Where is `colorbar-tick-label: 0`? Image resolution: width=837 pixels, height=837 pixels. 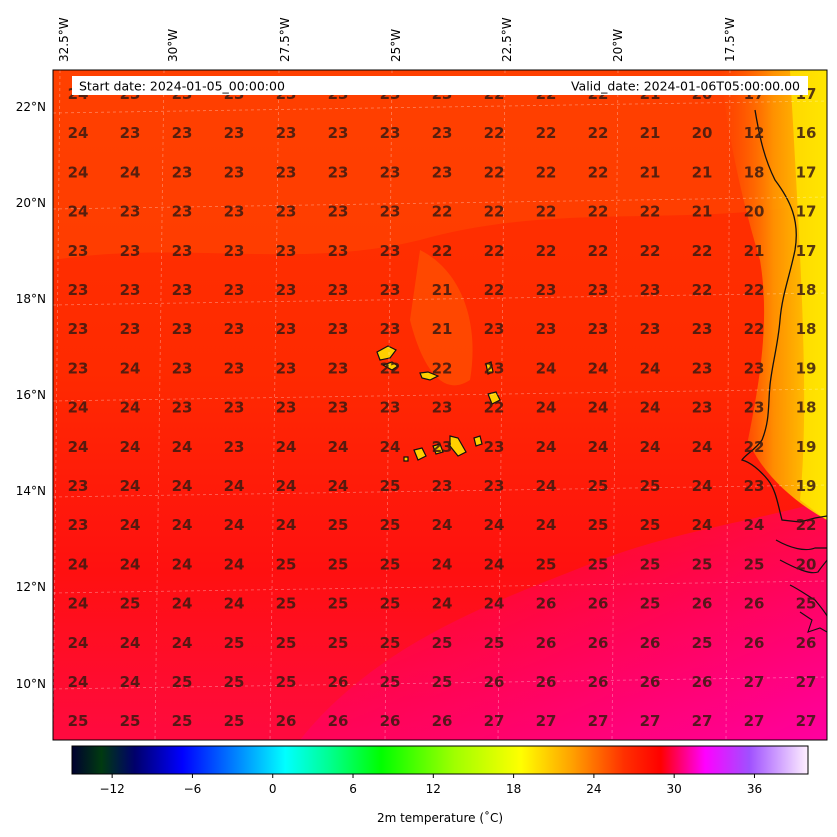
colorbar-tick-label: 0 is located at coordinates (273, 789).